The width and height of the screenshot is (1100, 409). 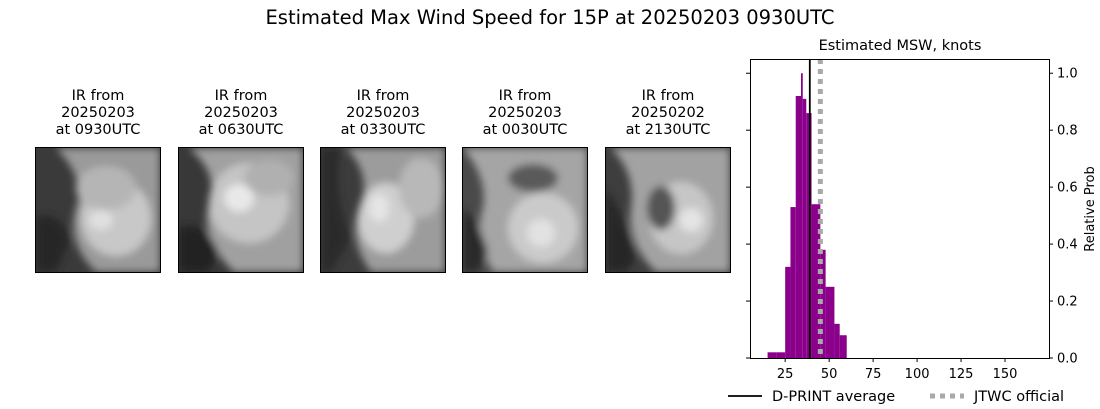 I want to click on ir-panel-3: IR from 20250203 at 0330UTC, so click(x=383, y=113).